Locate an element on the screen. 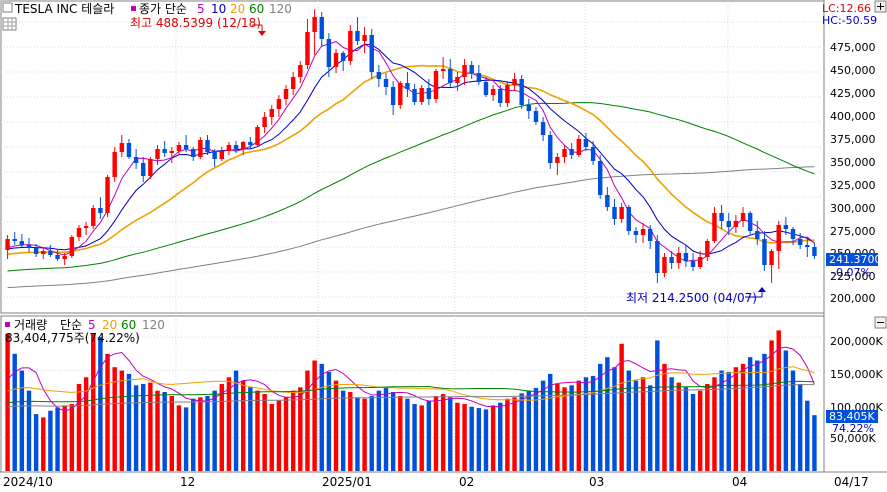 This screenshot has height=492, width=887. current-volume-value: 83,405K is located at coordinates (852, 416).